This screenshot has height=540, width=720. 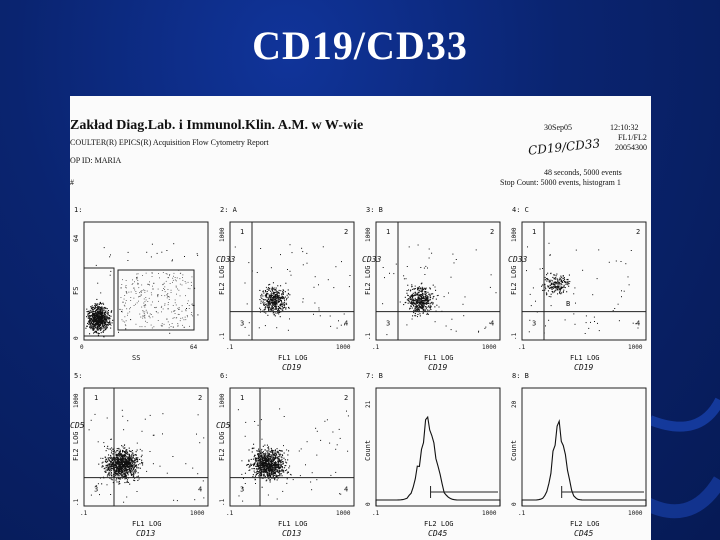 I want to click on plot-panel: 1: SS FS 0 64 0 64 A, so click(x=140, y=284).